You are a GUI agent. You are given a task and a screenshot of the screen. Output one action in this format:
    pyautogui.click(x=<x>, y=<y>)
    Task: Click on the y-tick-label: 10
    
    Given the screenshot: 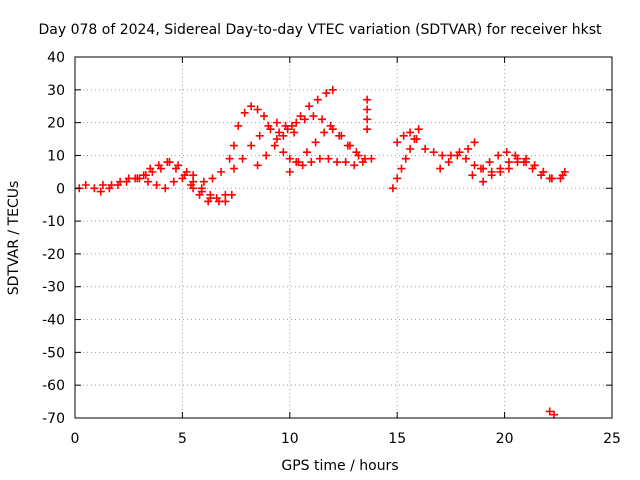 What is the action you would take?
    pyautogui.click(x=56, y=156)
    